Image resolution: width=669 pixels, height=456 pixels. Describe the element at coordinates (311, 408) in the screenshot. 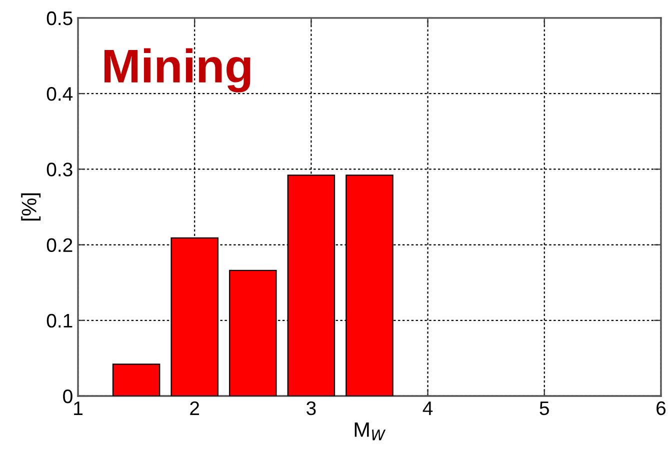

I see `x-tick-label: 3` at that location.